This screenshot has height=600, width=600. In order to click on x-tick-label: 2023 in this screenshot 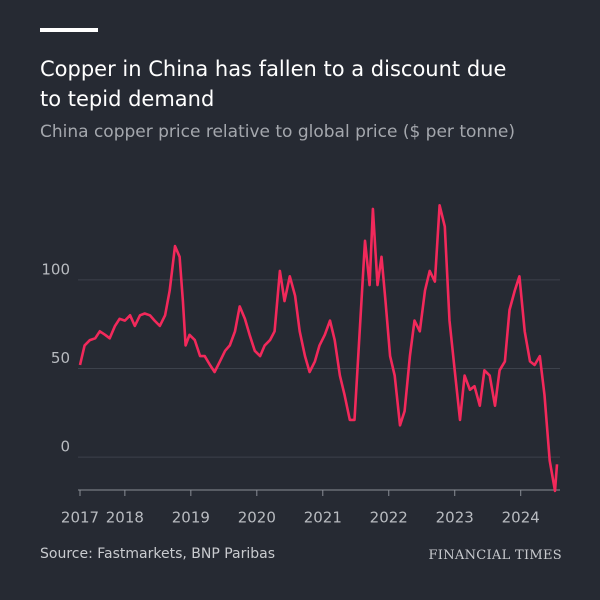, I will do `click(455, 518)`.